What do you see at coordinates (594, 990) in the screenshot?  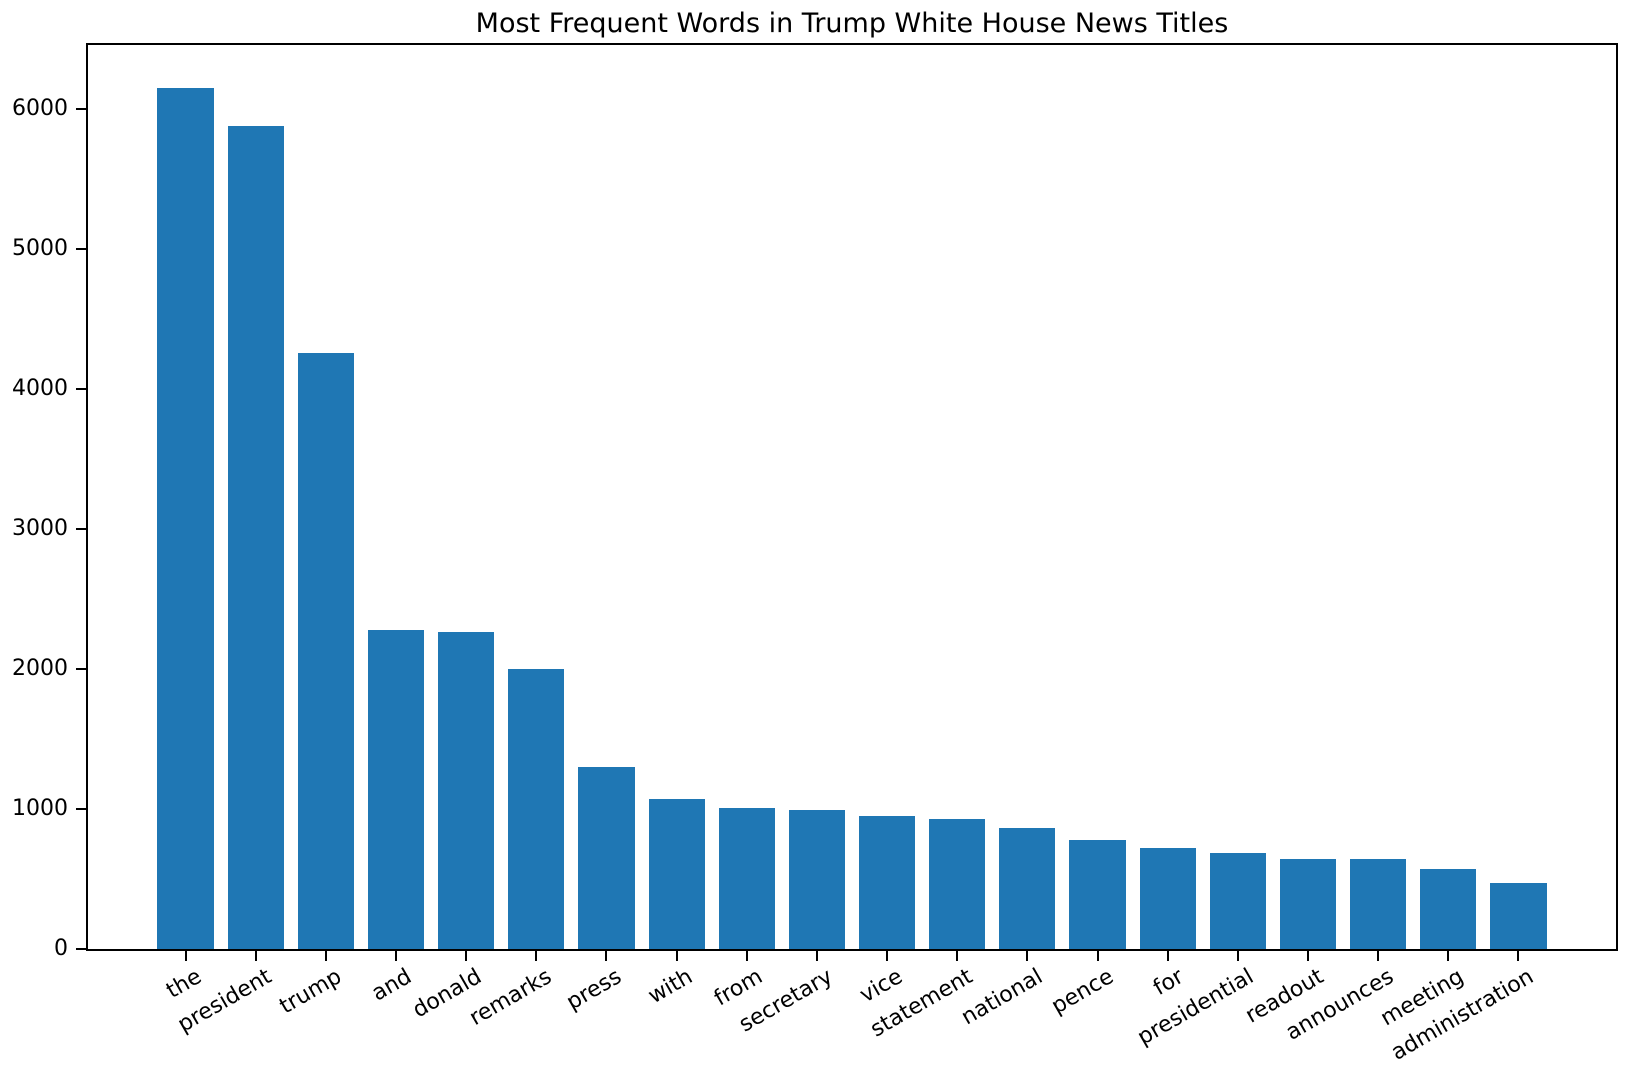 I see `x-tick-label: press` at bounding box center [594, 990].